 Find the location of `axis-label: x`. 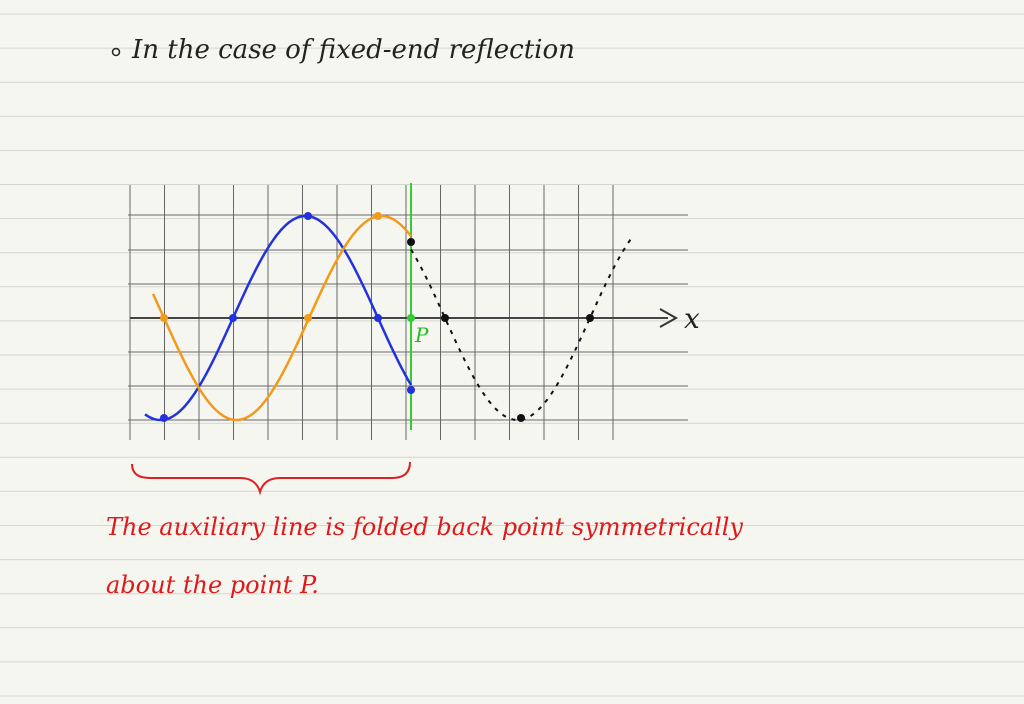

axis-label: x is located at coordinates (692, 318).